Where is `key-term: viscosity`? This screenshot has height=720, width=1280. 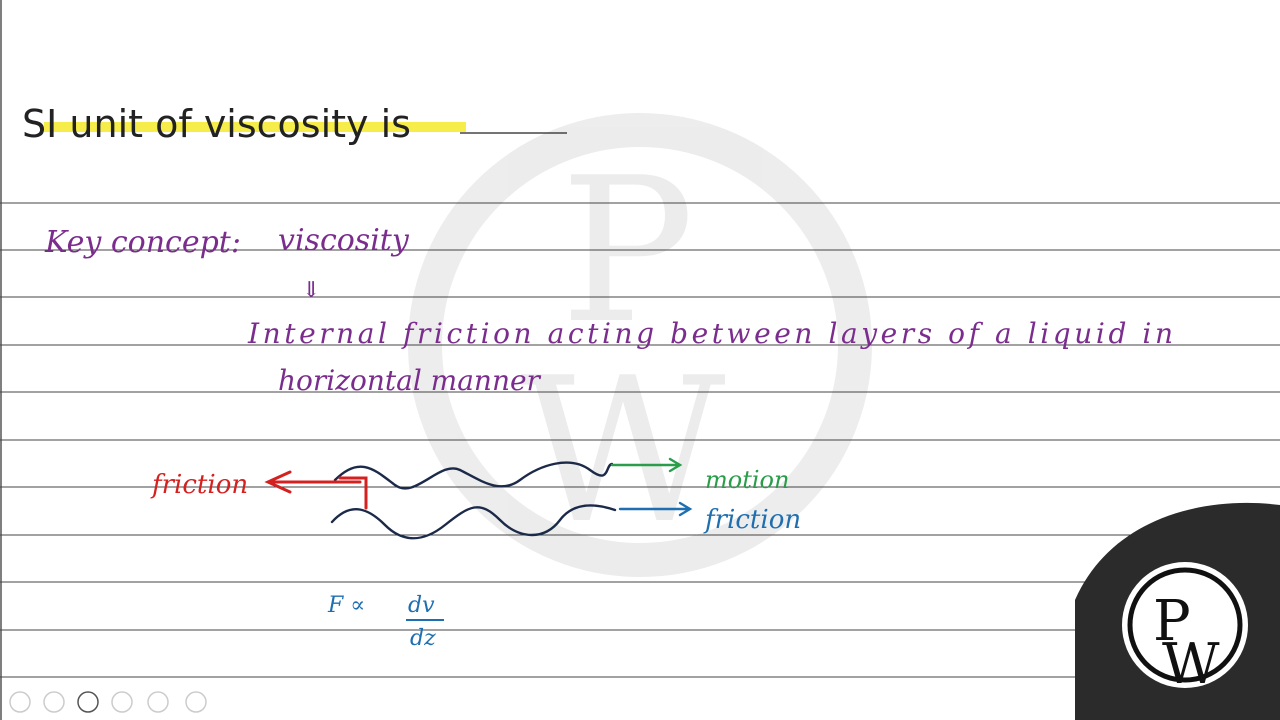 key-term: viscosity is located at coordinates (344, 240).